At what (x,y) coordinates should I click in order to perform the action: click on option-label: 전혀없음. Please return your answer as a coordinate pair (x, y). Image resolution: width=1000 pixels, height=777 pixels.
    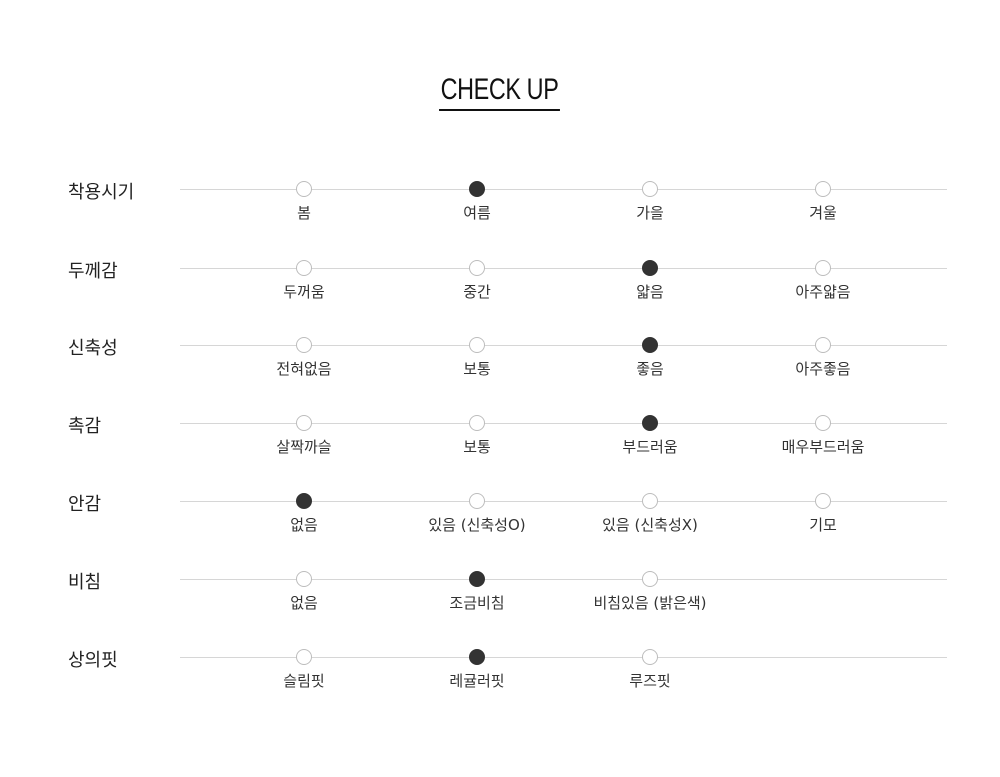
    Looking at the image, I should click on (304, 369).